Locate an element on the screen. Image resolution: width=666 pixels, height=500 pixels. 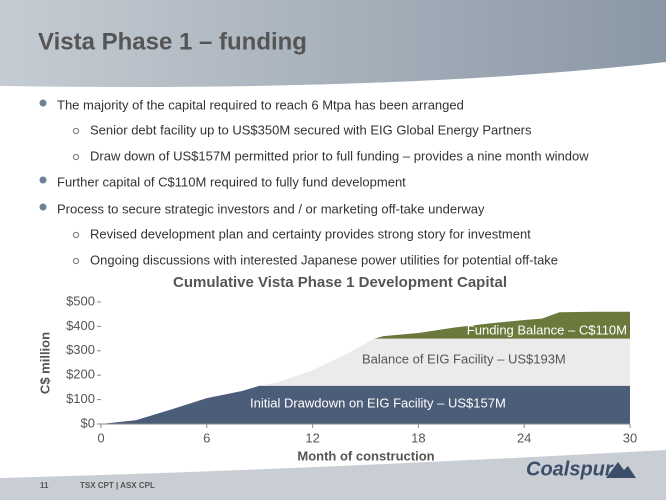
logo: Coalspur is located at coordinates (570, 469).